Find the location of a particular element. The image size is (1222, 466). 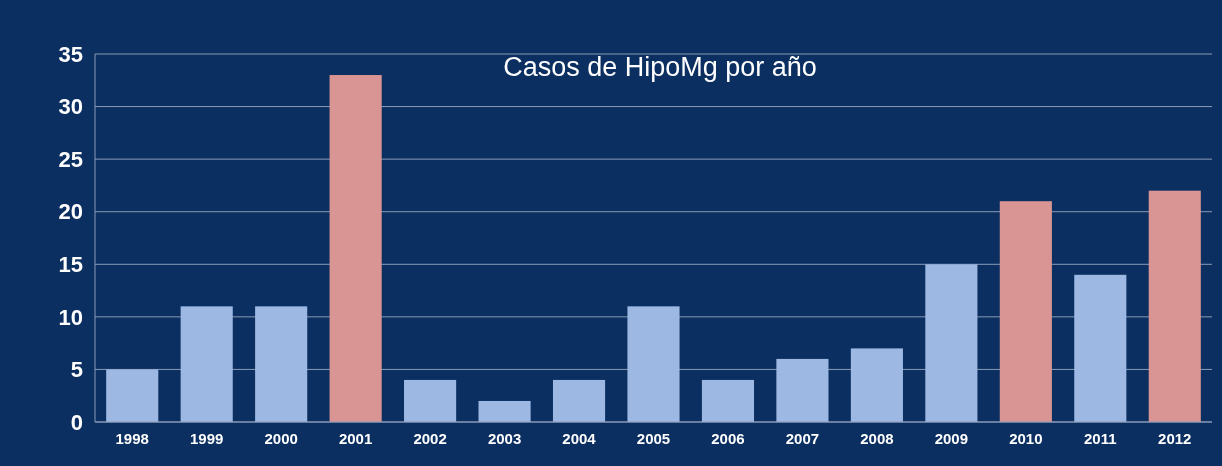

x-tick-label: 2008 is located at coordinates (877, 438).